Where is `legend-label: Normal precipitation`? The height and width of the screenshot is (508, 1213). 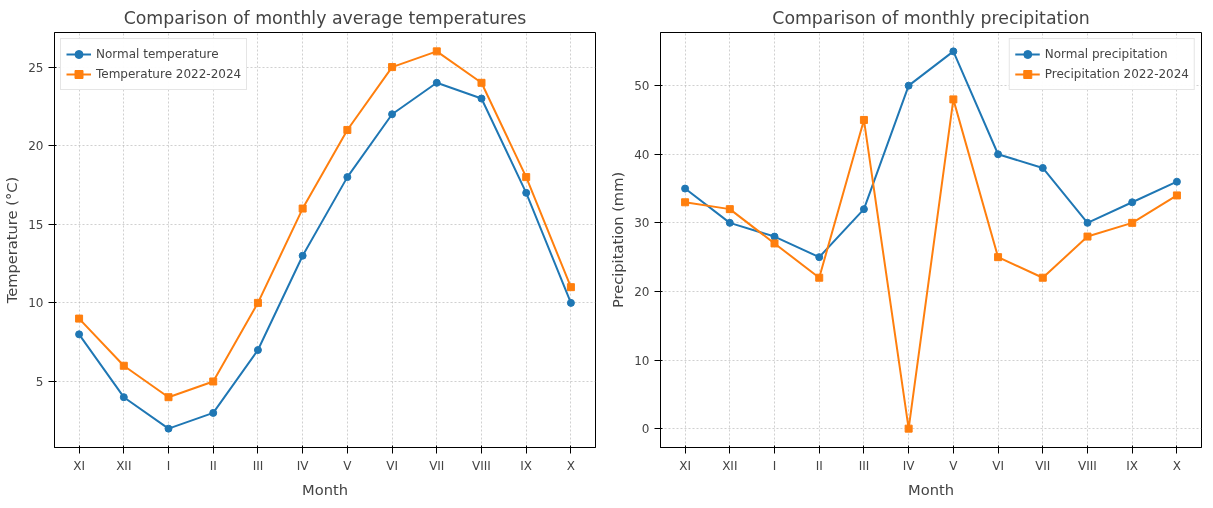
legend-label: Normal precipitation is located at coordinates (1106, 54).